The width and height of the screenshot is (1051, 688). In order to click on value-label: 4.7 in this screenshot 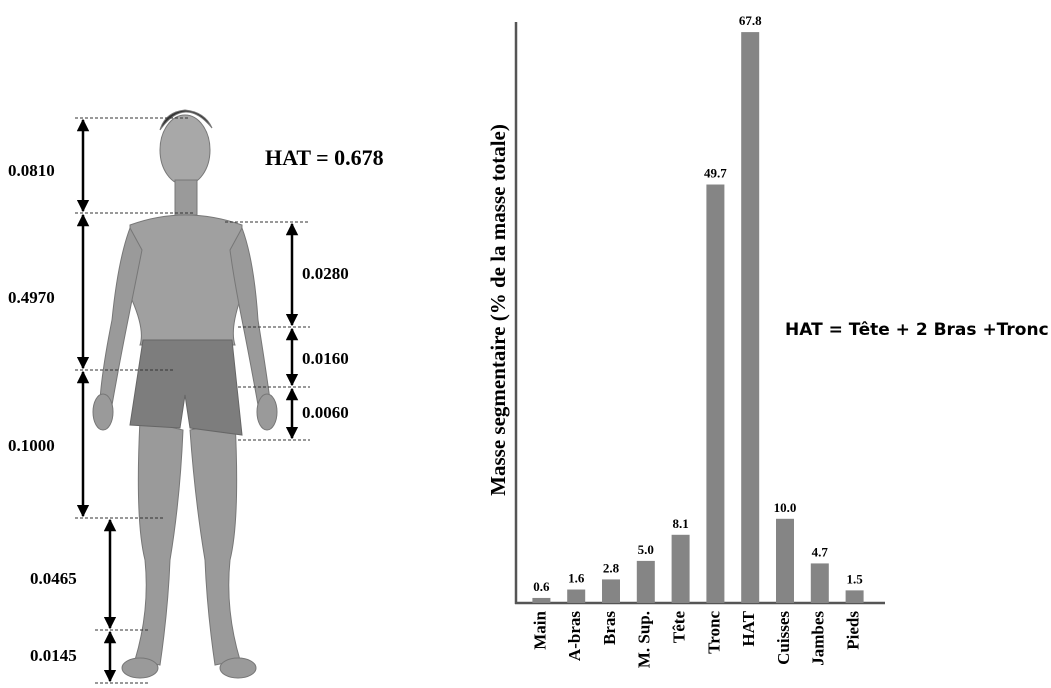, I will do `click(820, 551)`.